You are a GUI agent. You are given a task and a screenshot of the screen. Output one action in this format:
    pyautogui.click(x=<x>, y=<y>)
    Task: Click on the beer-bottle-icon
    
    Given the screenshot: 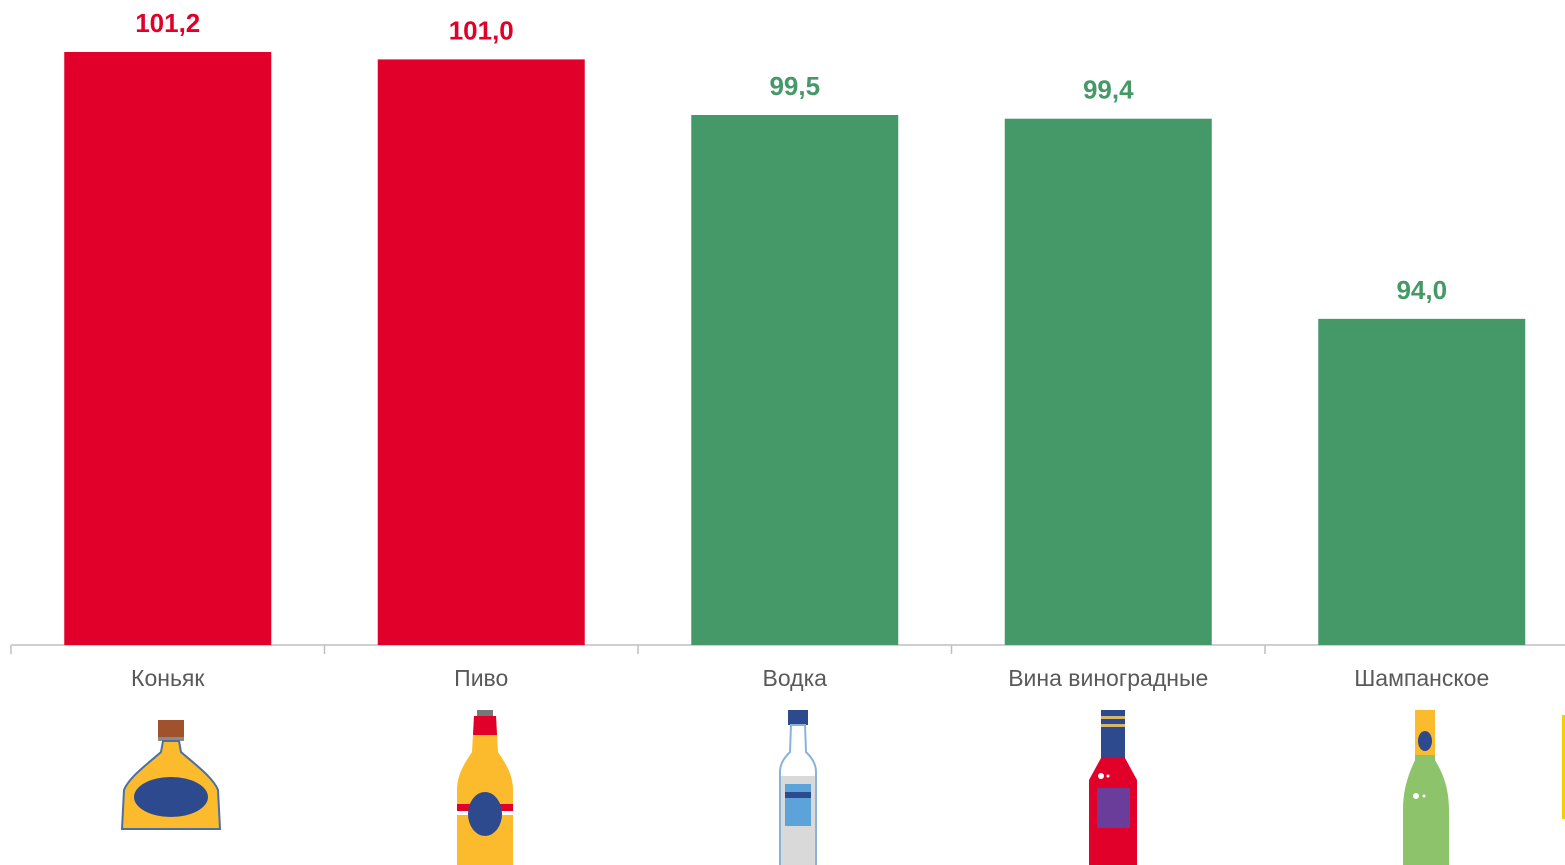 What is the action you would take?
    pyautogui.click(x=485, y=787)
    